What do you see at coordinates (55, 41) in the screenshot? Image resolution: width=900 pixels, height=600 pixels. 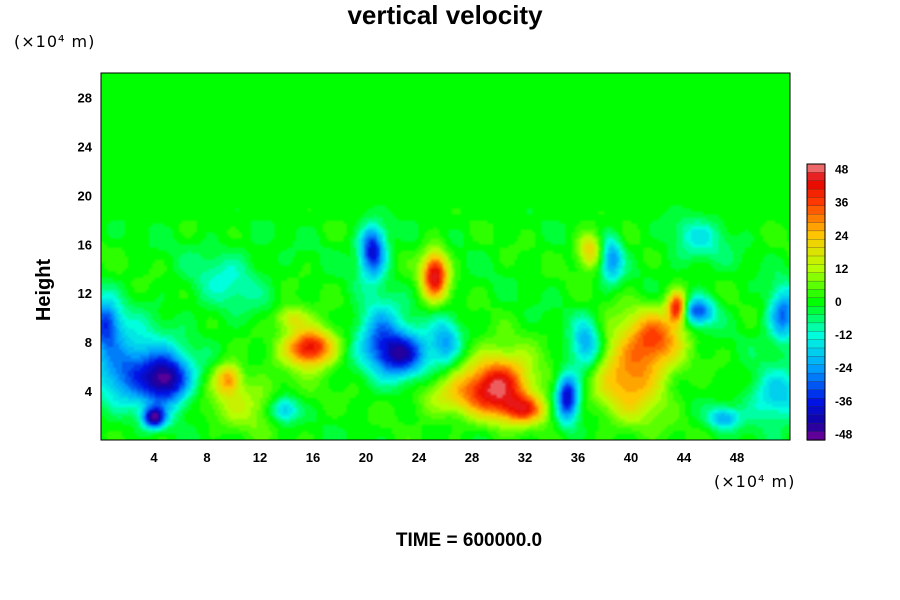 I see `y-axis-unit: (×10⁴ m)` at bounding box center [55, 41].